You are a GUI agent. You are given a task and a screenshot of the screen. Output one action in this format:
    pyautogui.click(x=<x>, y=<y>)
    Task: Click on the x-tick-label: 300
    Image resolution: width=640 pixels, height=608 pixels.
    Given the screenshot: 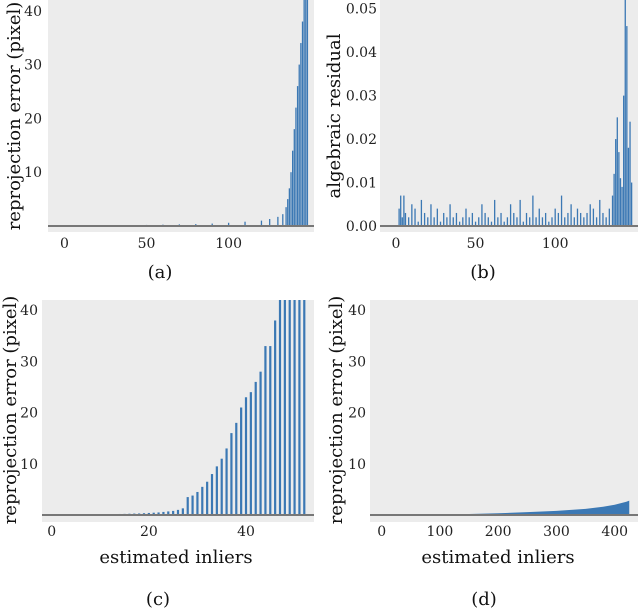 What is the action you would take?
    pyautogui.click(x=556, y=532)
    